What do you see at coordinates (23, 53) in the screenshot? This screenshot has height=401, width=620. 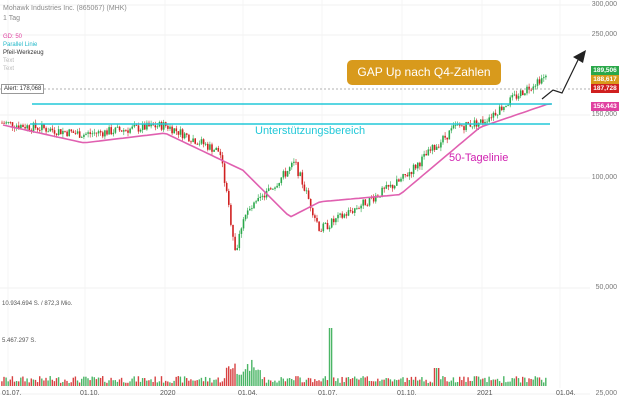 I see `indicator-arrow-tool: Pfeil-Werkzeug` at bounding box center [23, 53].